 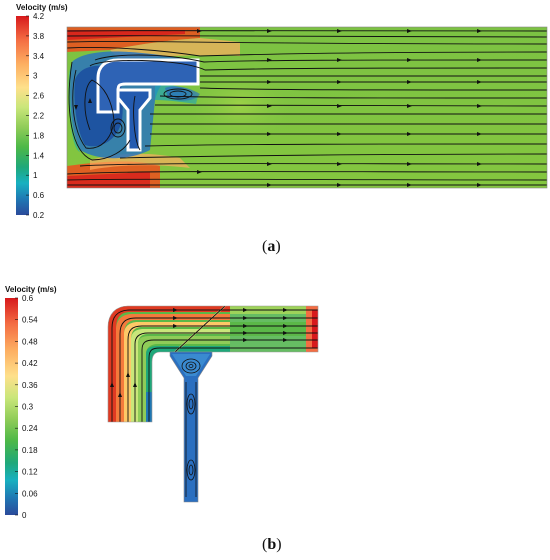 I want to click on colorbar-b, so click(x=11, y=406).